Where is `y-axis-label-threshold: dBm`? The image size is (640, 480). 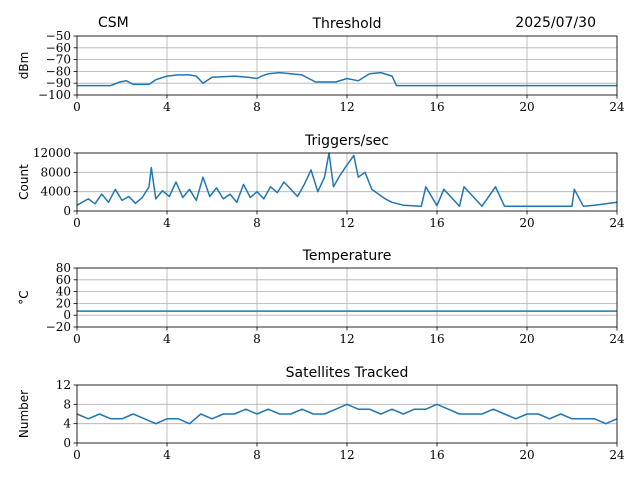 y-axis-label-threshold: dBm is located at coordinates (24, 66).